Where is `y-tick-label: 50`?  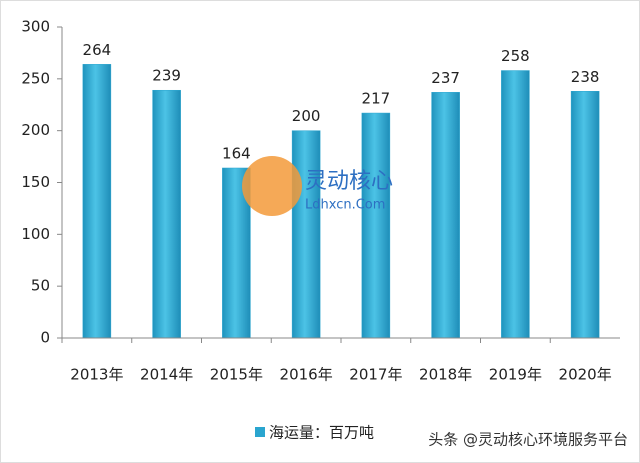 y-tick-label: 50 is located at coordinates (40, 286).